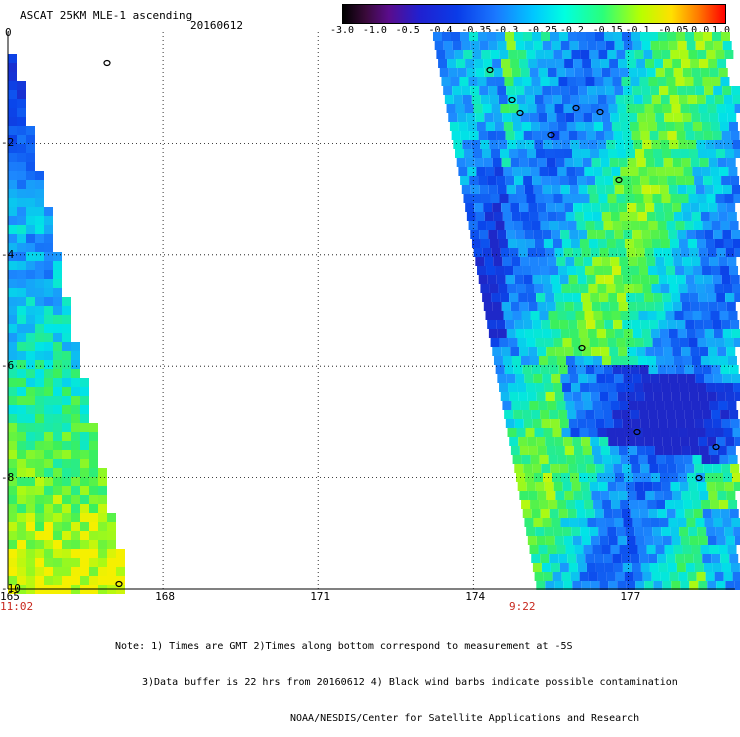 This screenshot has height=737, width=740. Describe the element at coordinates (320, 596) in the screenshot. I see `x-tick-label: 171` at that location.